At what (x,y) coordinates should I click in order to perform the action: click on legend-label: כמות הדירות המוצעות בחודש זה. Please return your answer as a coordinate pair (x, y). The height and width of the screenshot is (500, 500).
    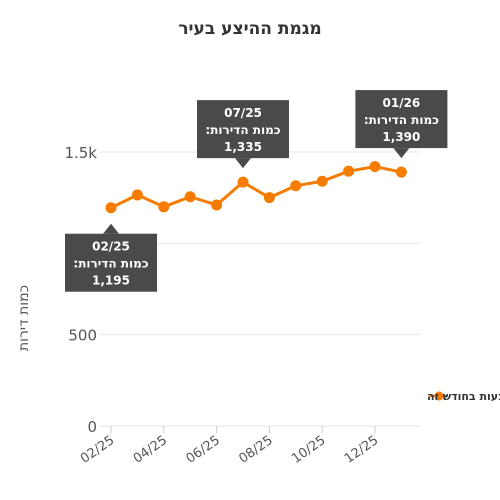
    Looking at the image, I should click on (463, 396).